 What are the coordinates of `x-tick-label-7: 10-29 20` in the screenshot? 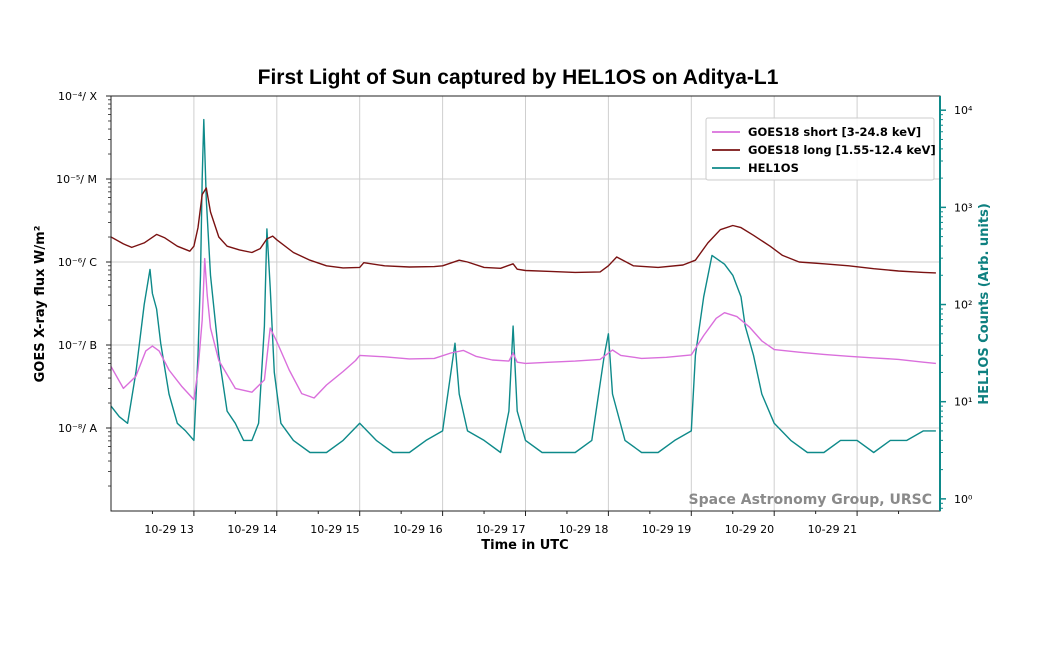 It's located at (749, 529).